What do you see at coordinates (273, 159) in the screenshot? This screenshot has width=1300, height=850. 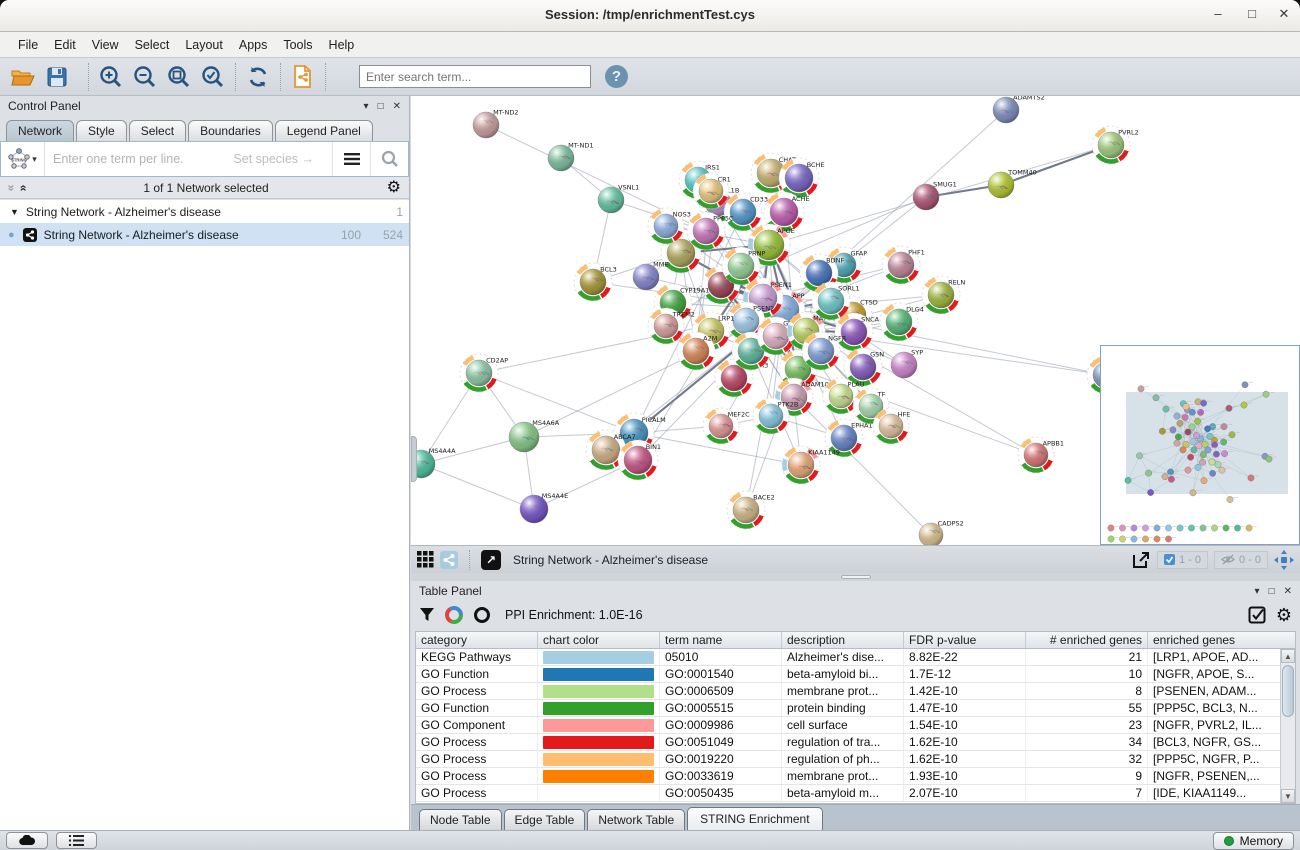 I see `species-hint: Set species →` at bounding box center [273, 159].